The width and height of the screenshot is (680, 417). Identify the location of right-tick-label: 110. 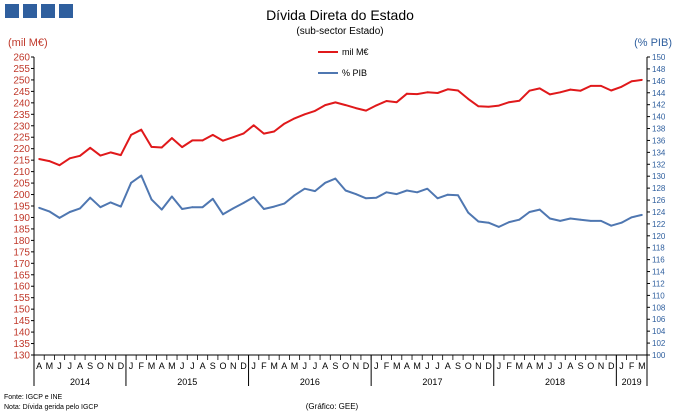
(658, 295).